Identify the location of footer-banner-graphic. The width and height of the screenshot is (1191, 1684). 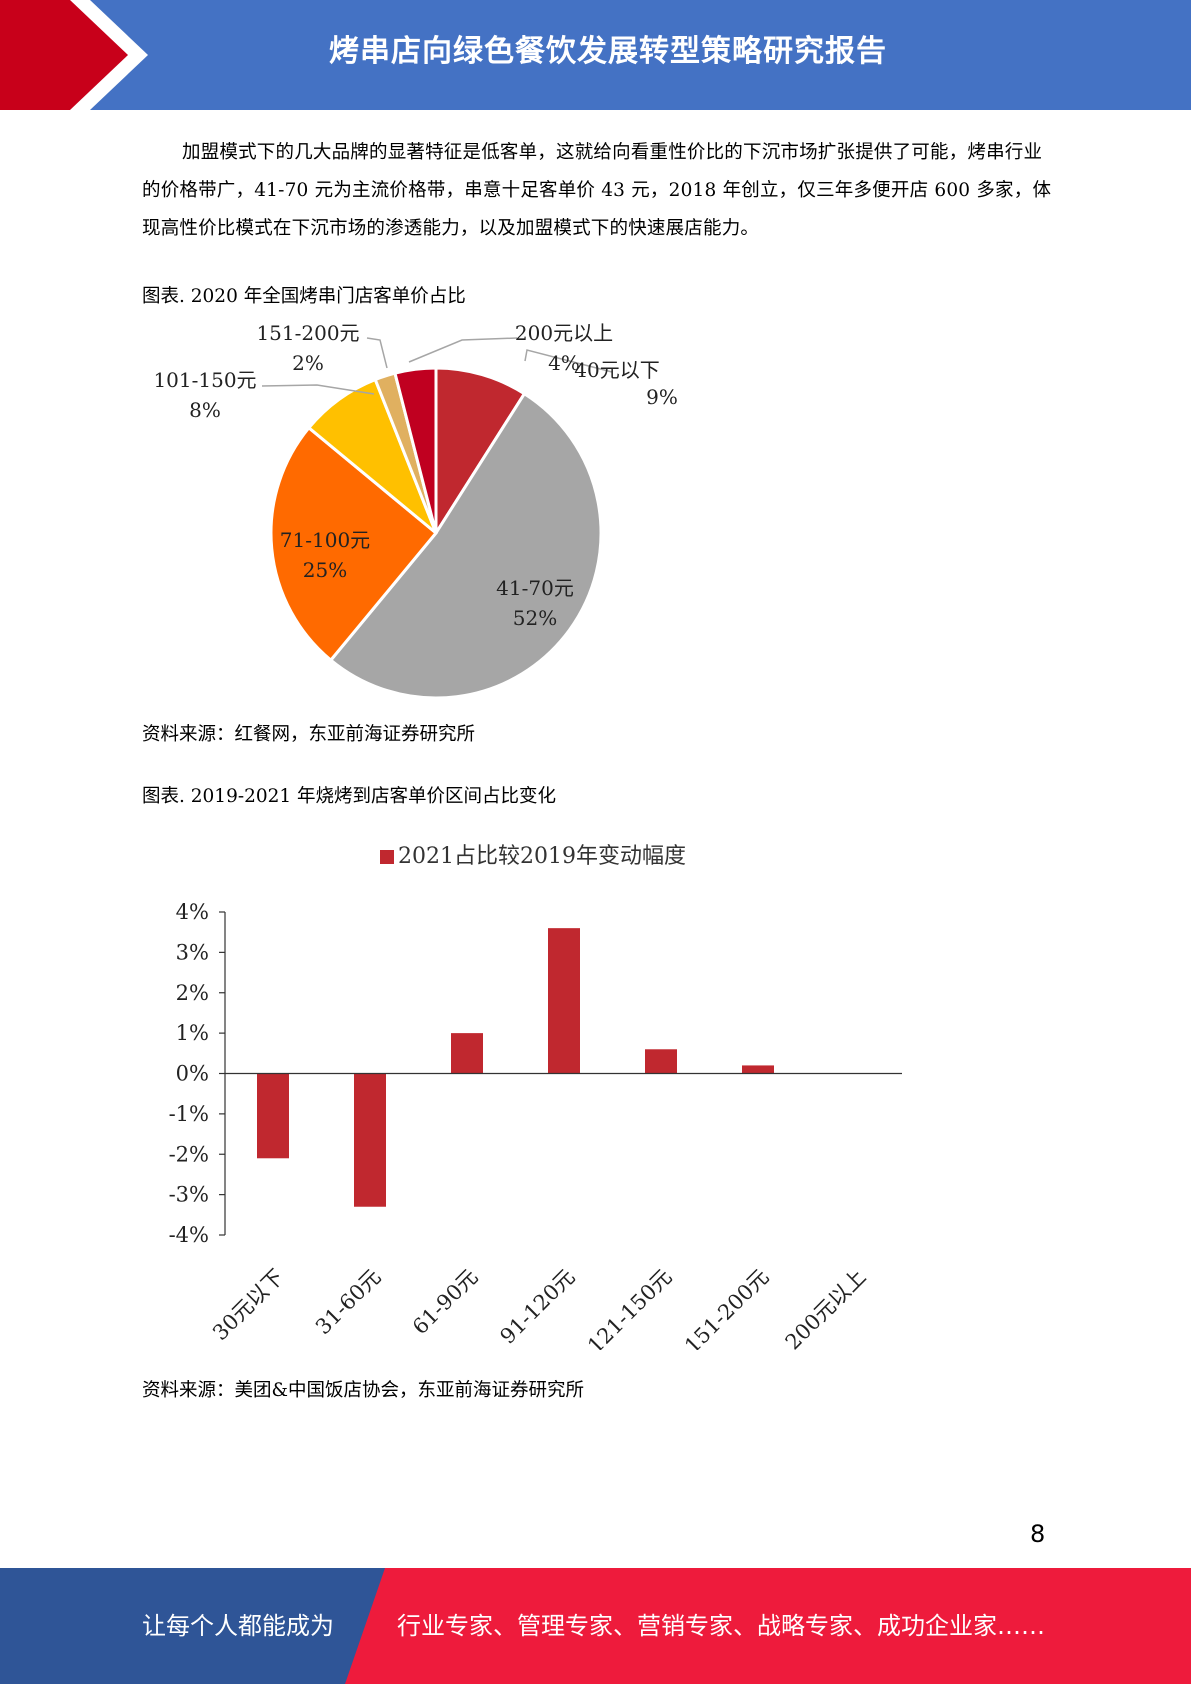
(595, 1626).